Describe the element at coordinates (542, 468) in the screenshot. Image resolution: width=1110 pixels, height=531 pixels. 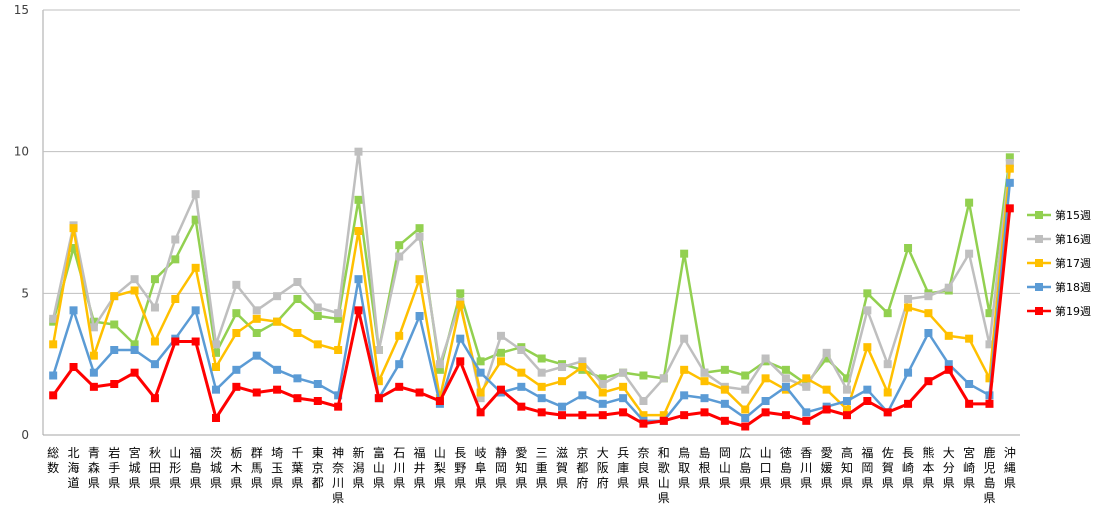
I see `x-tick-label: 三重県` at that location.